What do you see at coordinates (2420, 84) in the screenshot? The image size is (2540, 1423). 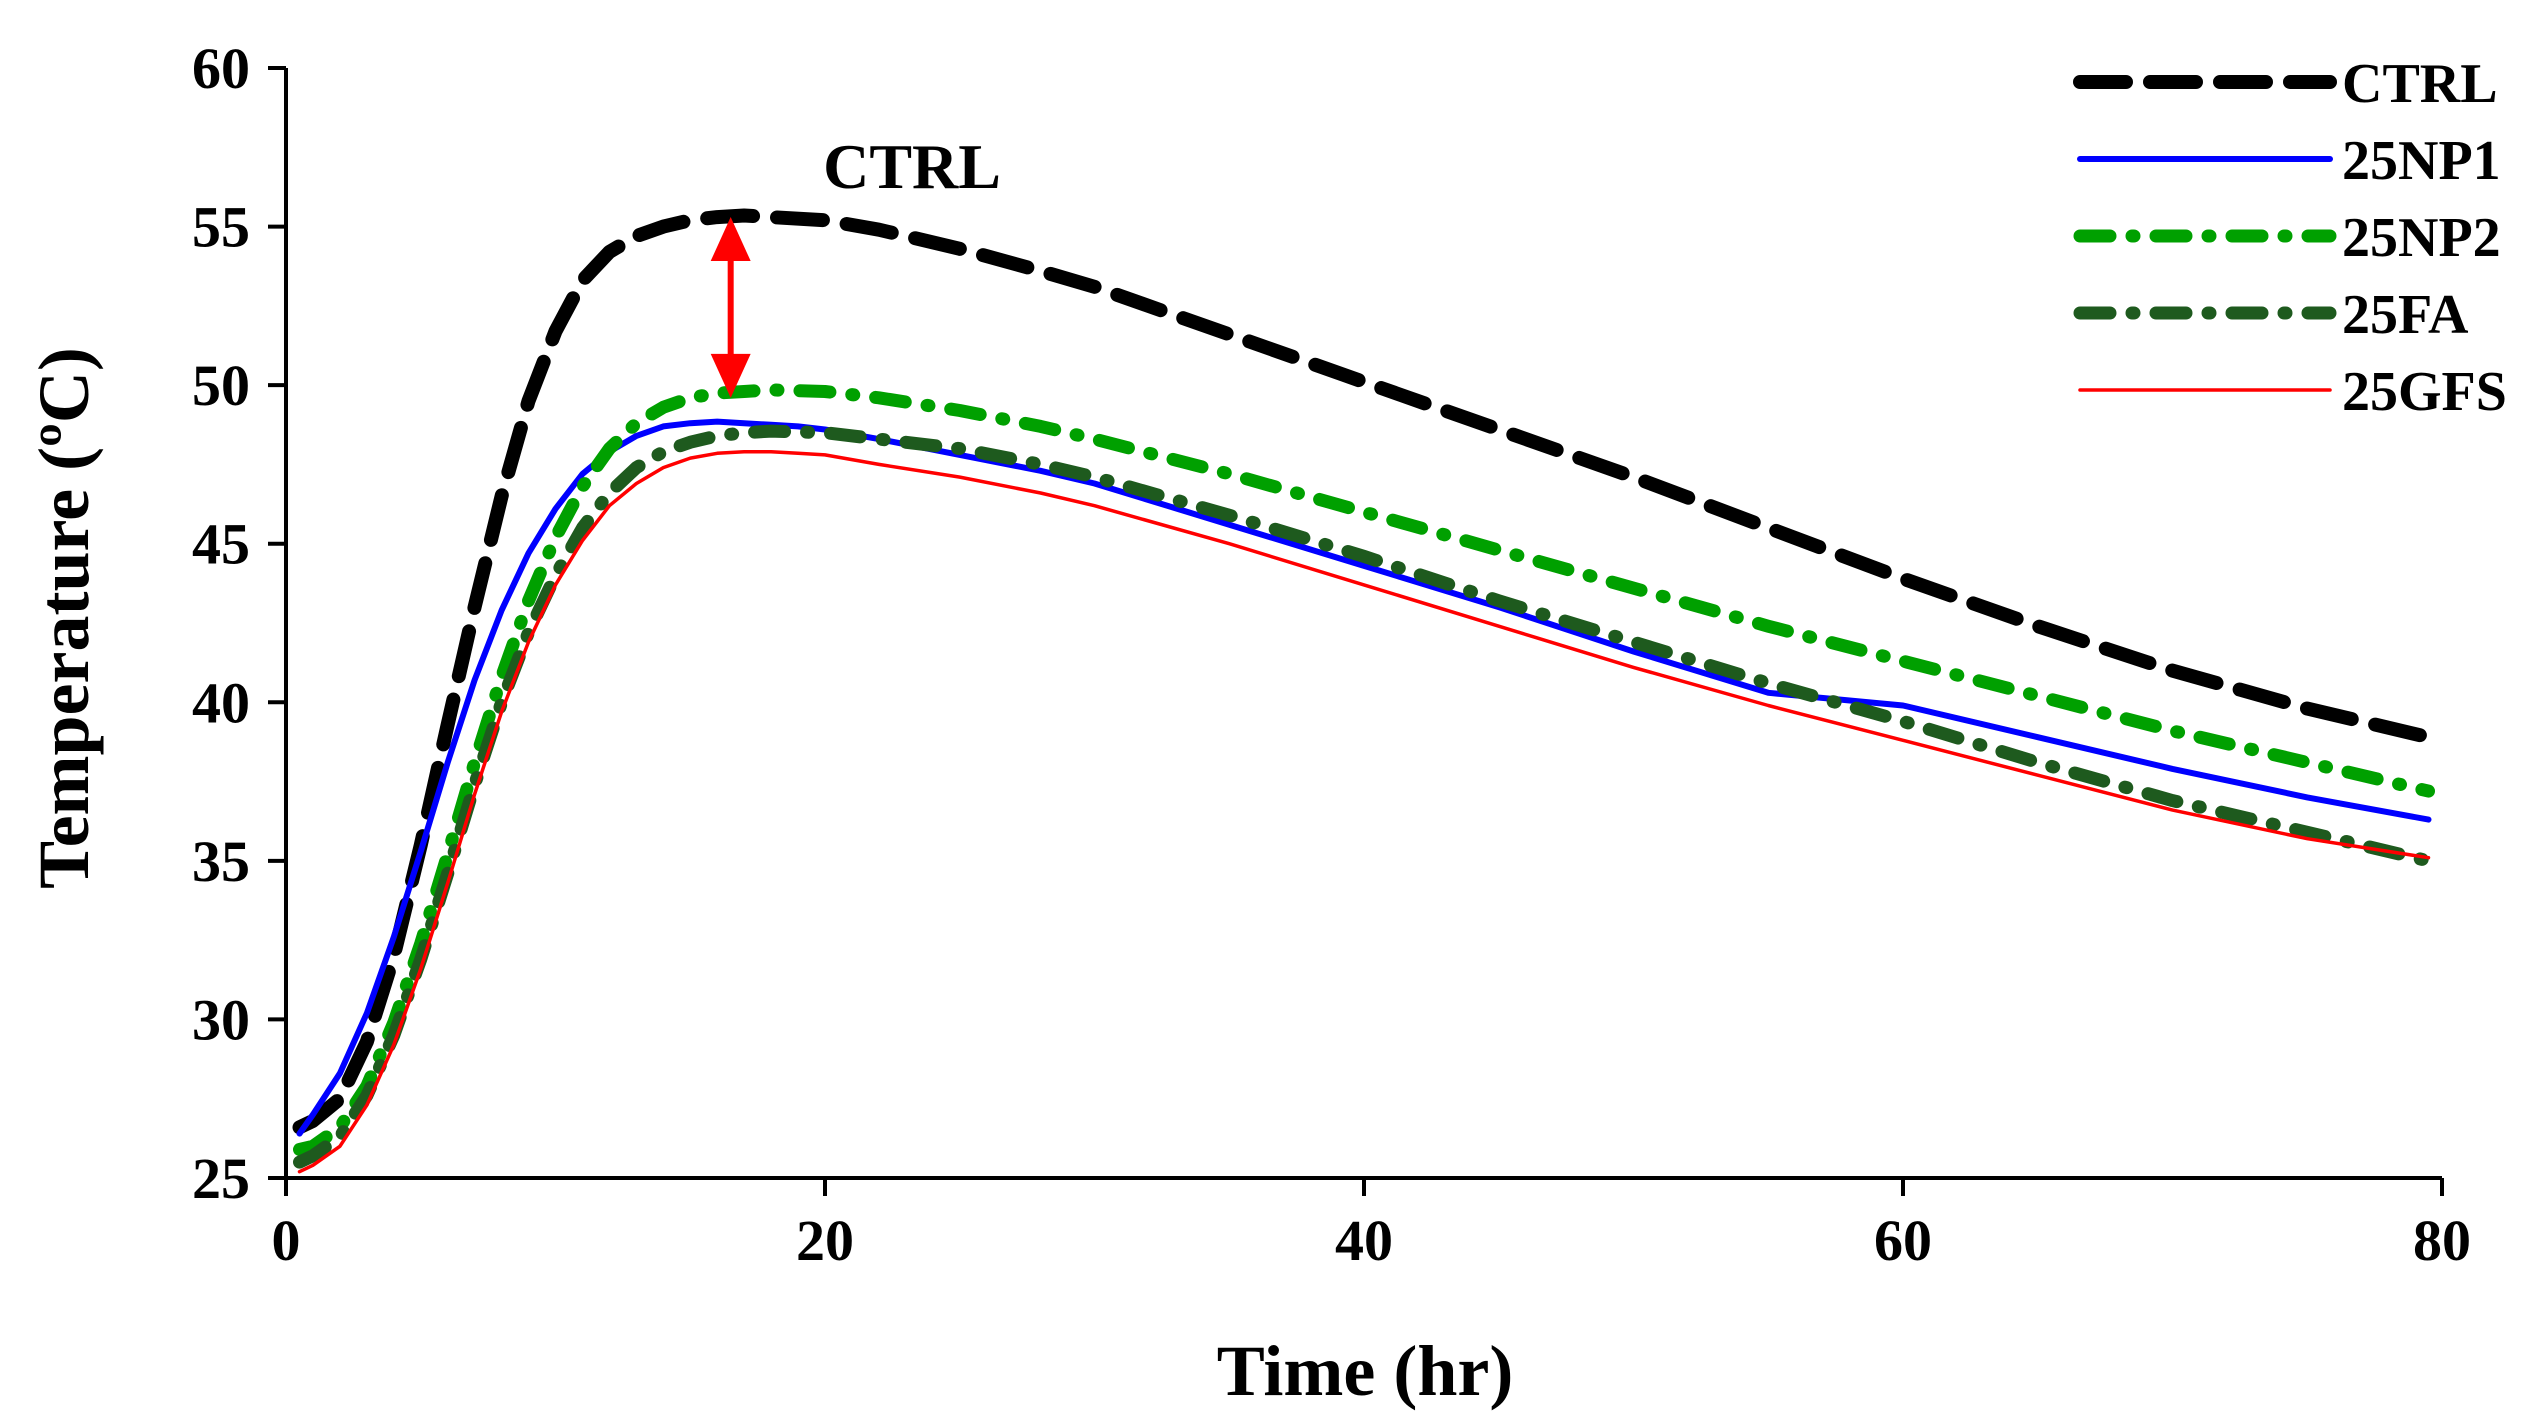 I see `legend-label: CTRL` at bounding box center [2420, 84].